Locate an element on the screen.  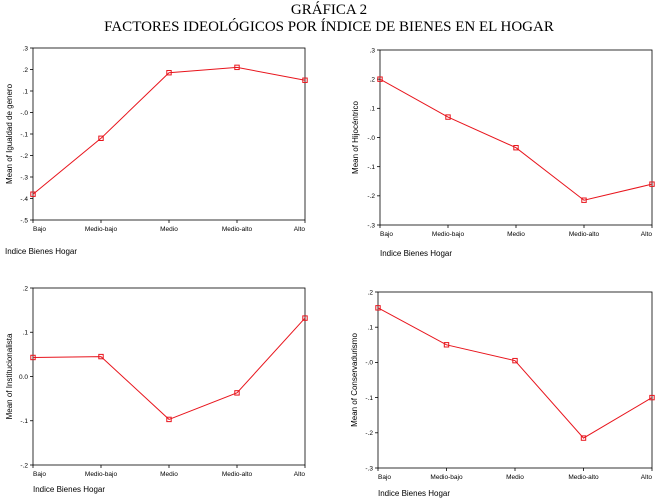
chart-4-ytick-label: -.2 is located at coordinates (369, 433).